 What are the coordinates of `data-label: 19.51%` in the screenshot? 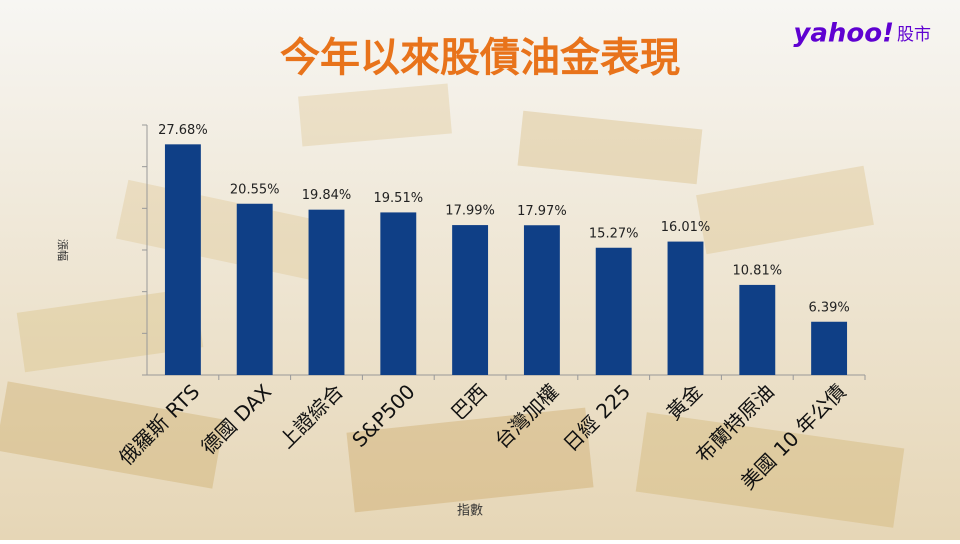 It's located at (399, 198).